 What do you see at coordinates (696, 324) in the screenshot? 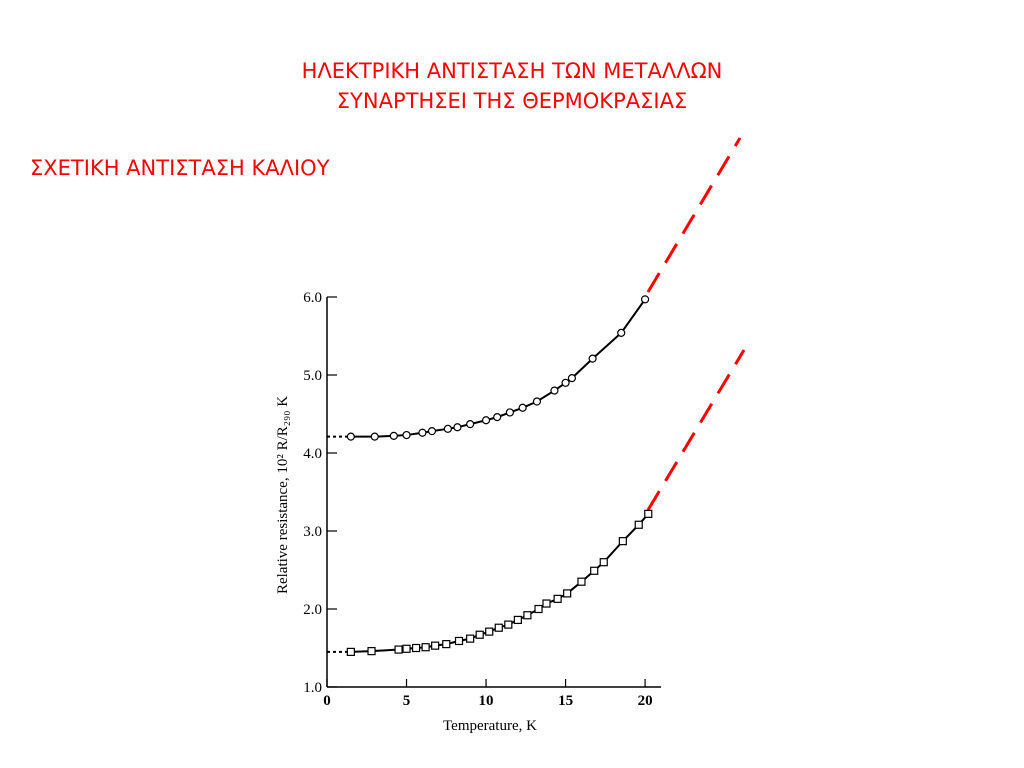
I see `extrapolation-lines` at bounding box center [696, 324].